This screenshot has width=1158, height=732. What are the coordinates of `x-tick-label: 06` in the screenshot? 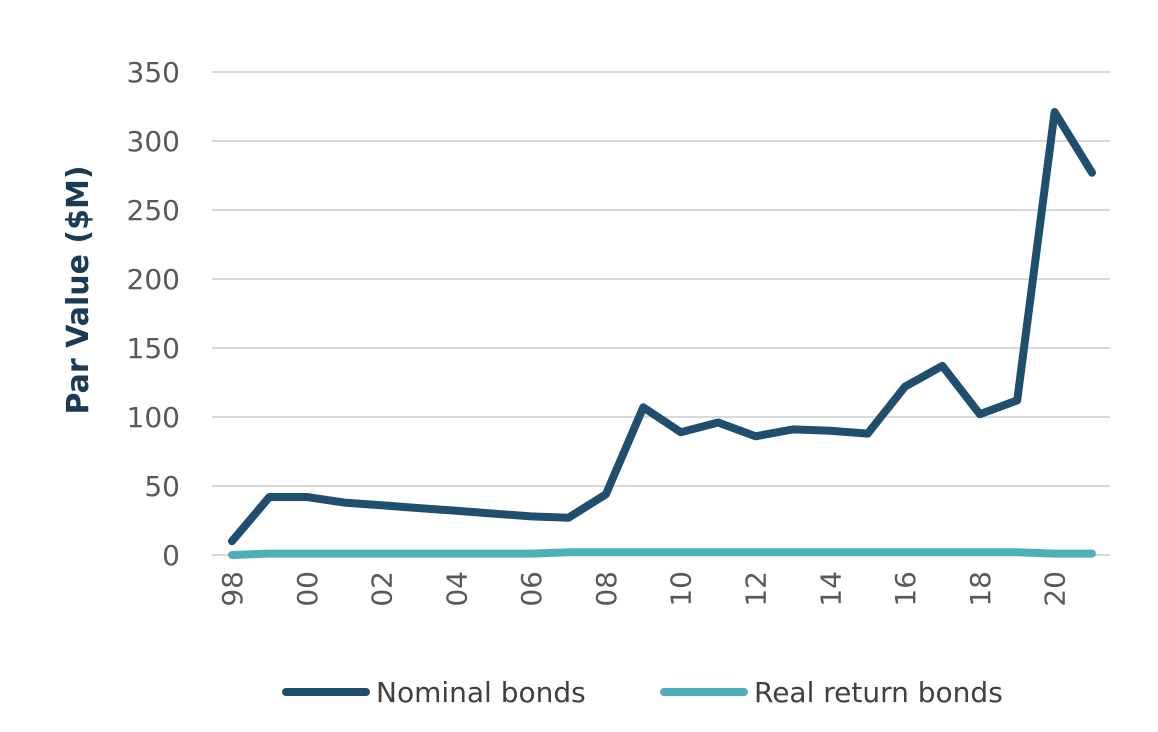 It's located at (531, 589).